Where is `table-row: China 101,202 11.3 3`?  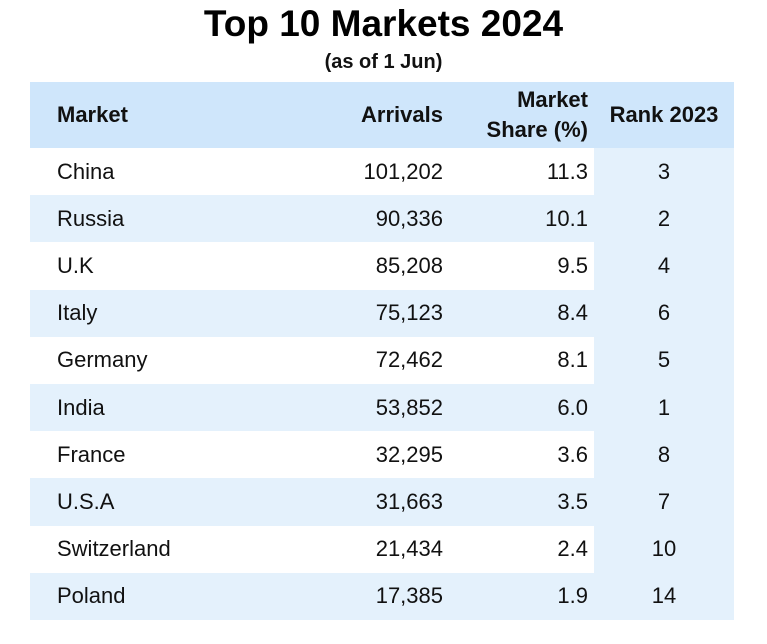 table-row: China 101,202 11.3 3 is located at coordinates (382, 172).